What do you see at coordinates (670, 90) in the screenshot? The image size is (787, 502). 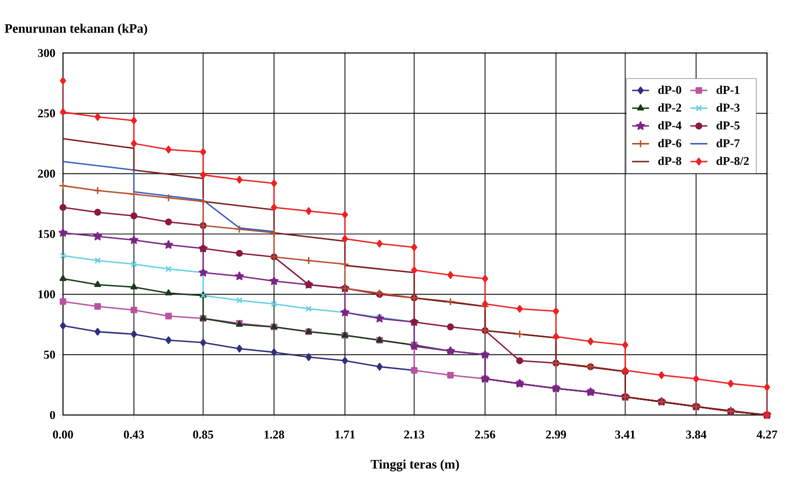 I see `legend-label: dP-0` at bounding box center [670, 90].